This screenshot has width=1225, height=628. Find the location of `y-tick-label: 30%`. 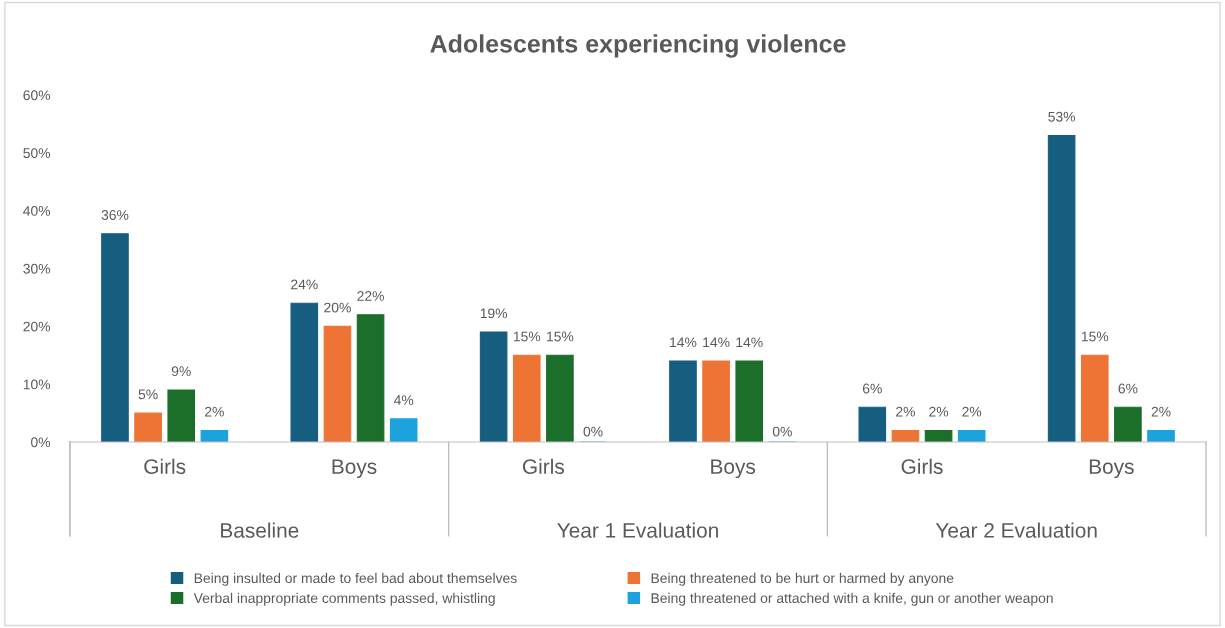

y-tick-label: 30% is located at coordinates (37, 268).